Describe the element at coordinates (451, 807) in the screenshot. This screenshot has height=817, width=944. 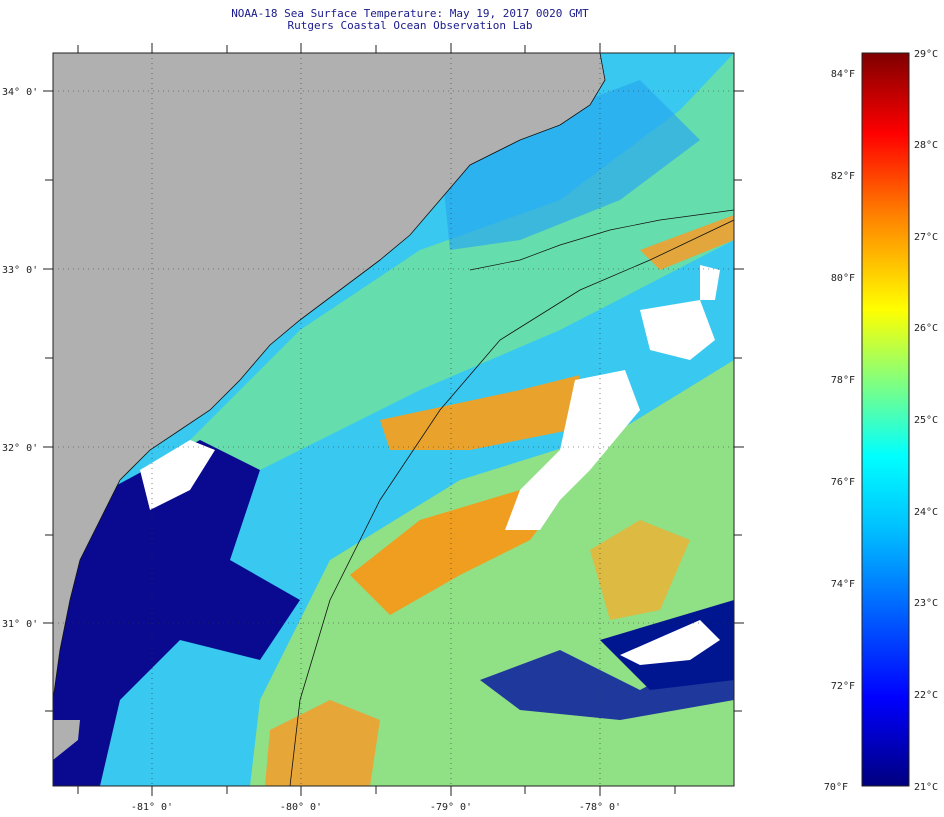
I see `lon-label-79: -79° 0'` at that location.